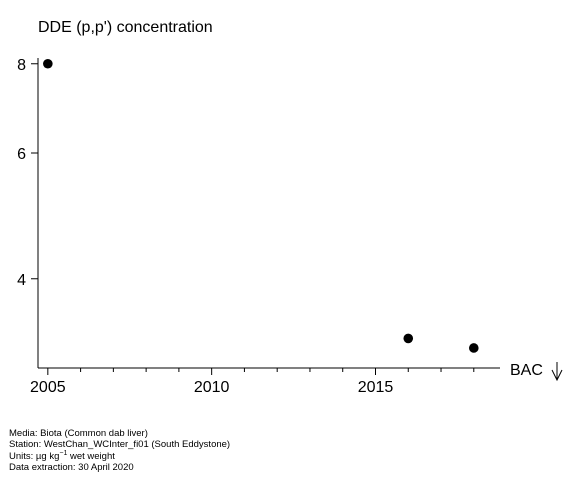 The image size is (580, 480). I want to click on footer-units-exponent: −1, so click(63, 453).